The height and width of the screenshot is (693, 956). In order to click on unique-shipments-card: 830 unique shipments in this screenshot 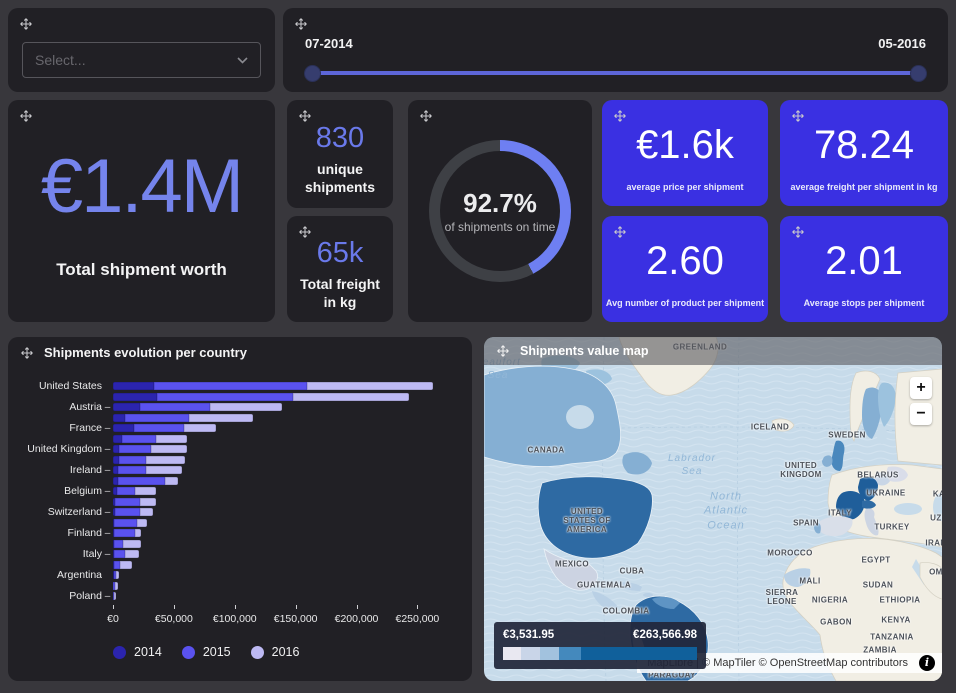, I will do `click(340, 154)`.